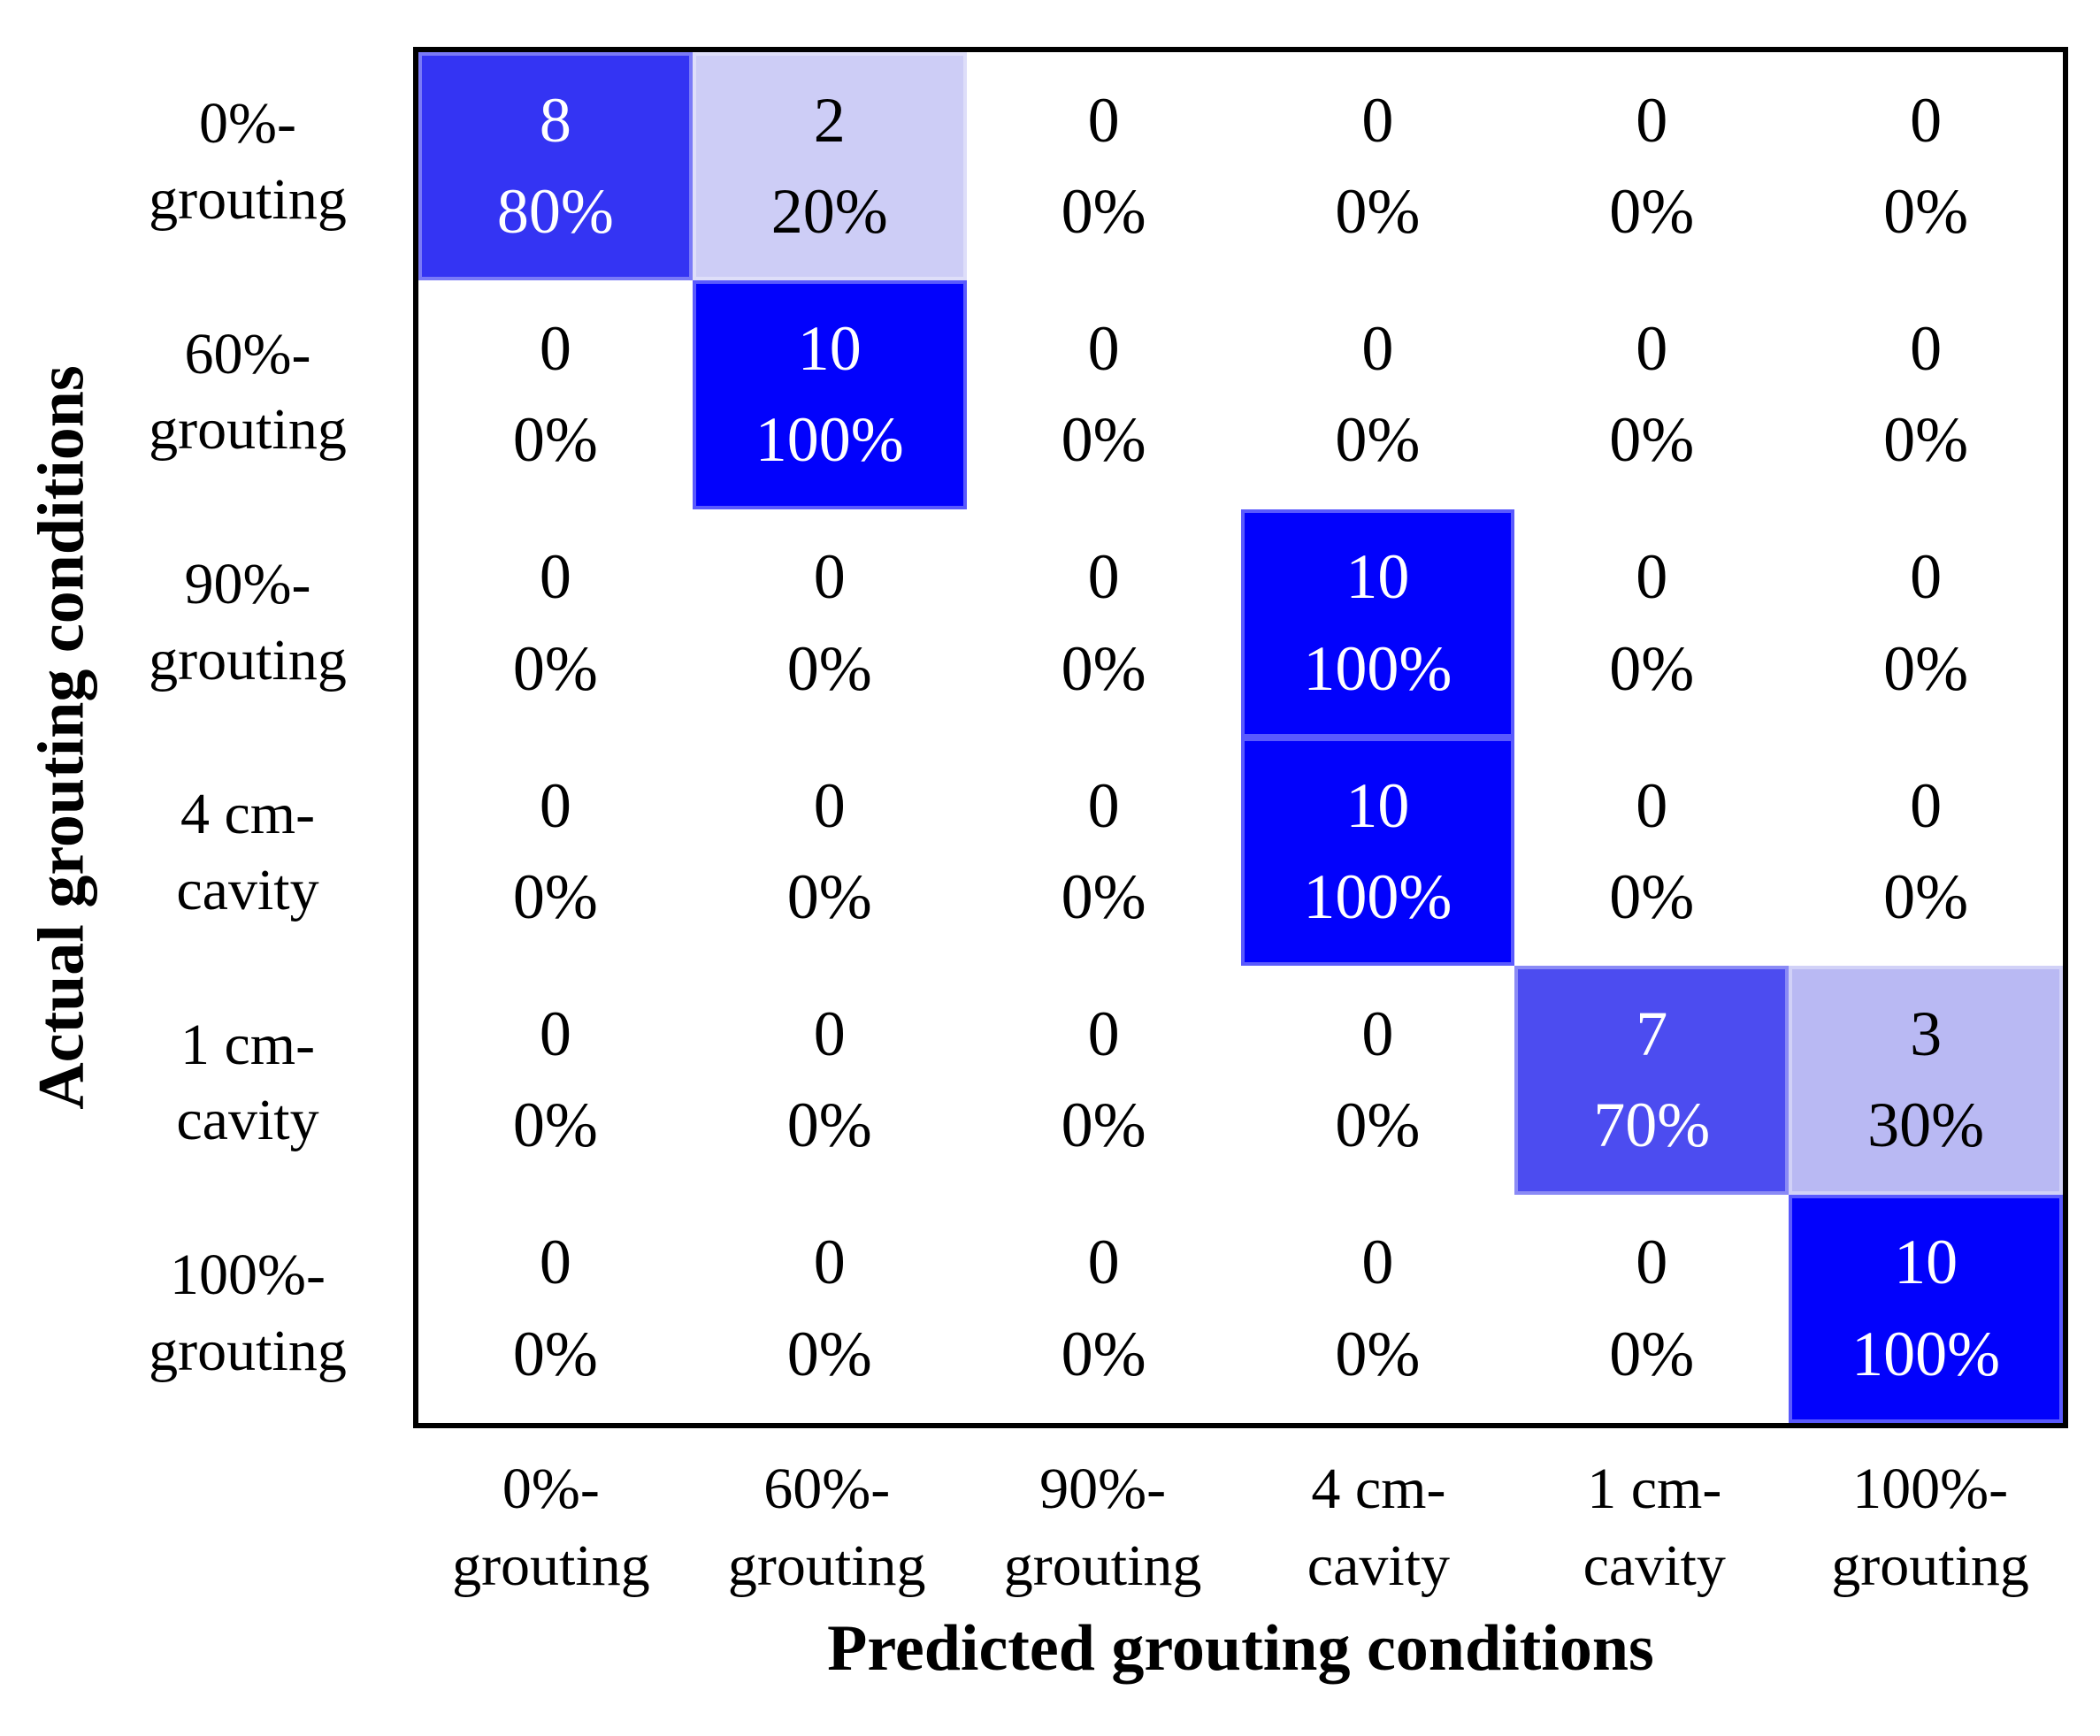 This screenshot has width=2100, height=1736. I want to click on matrix-cell-r5c2: 0 0%, so click(1103, 1308).